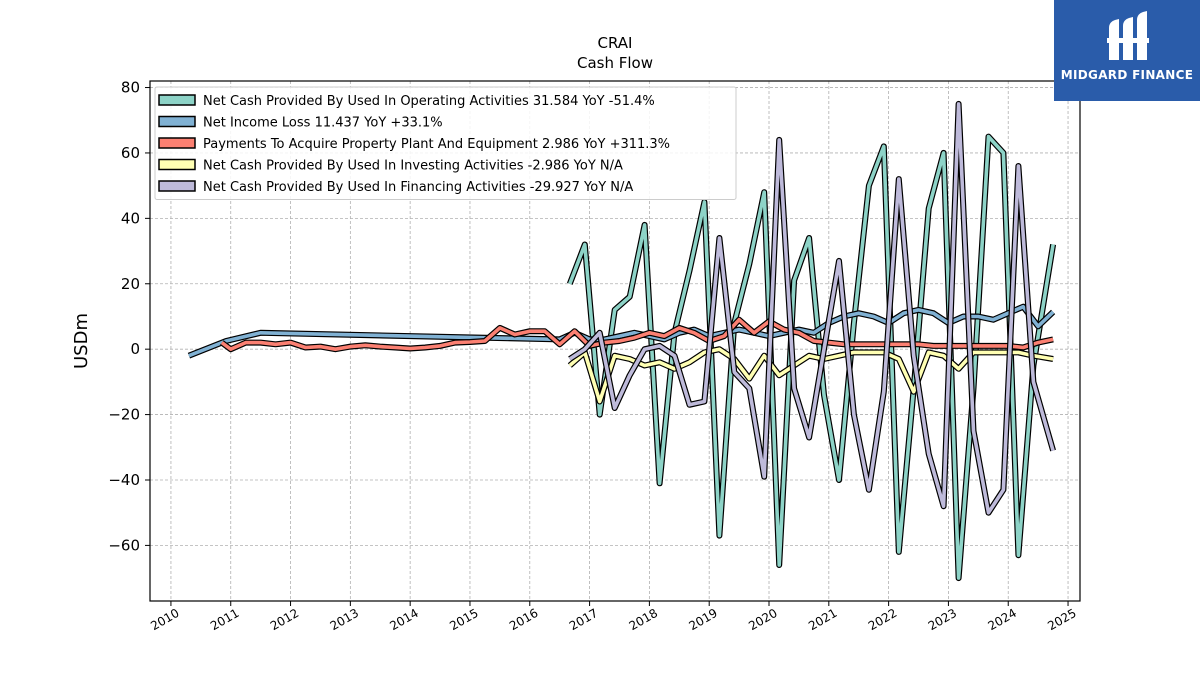  I want to click on y-tick-label: 20, so click(130, 284).